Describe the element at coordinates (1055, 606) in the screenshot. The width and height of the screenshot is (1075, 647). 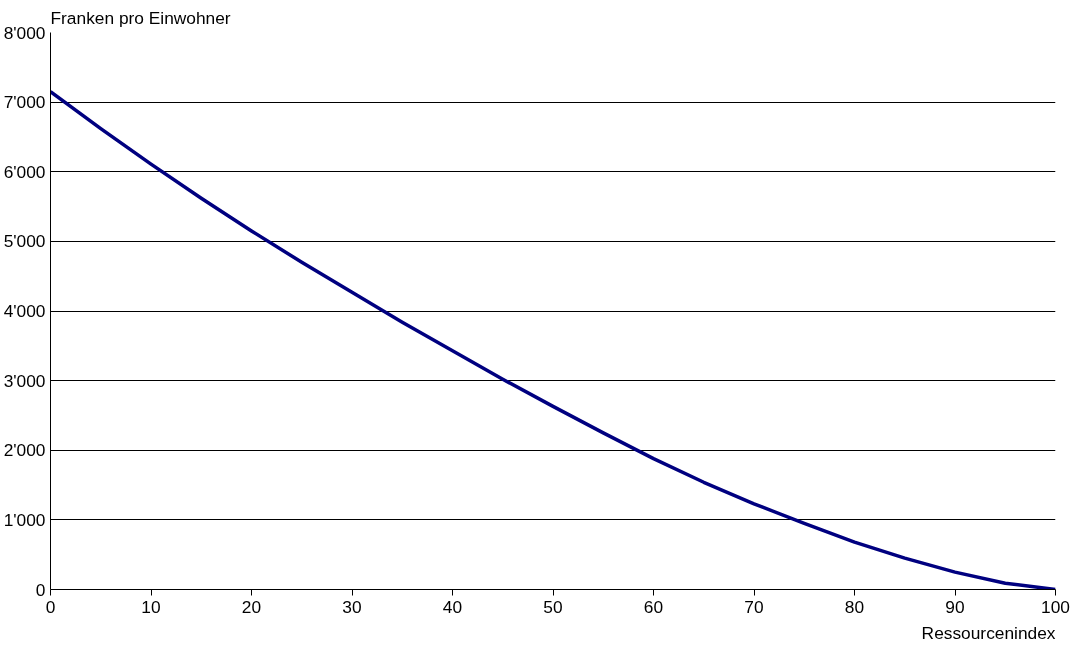
I see `x-tick-label: 100` at that location.